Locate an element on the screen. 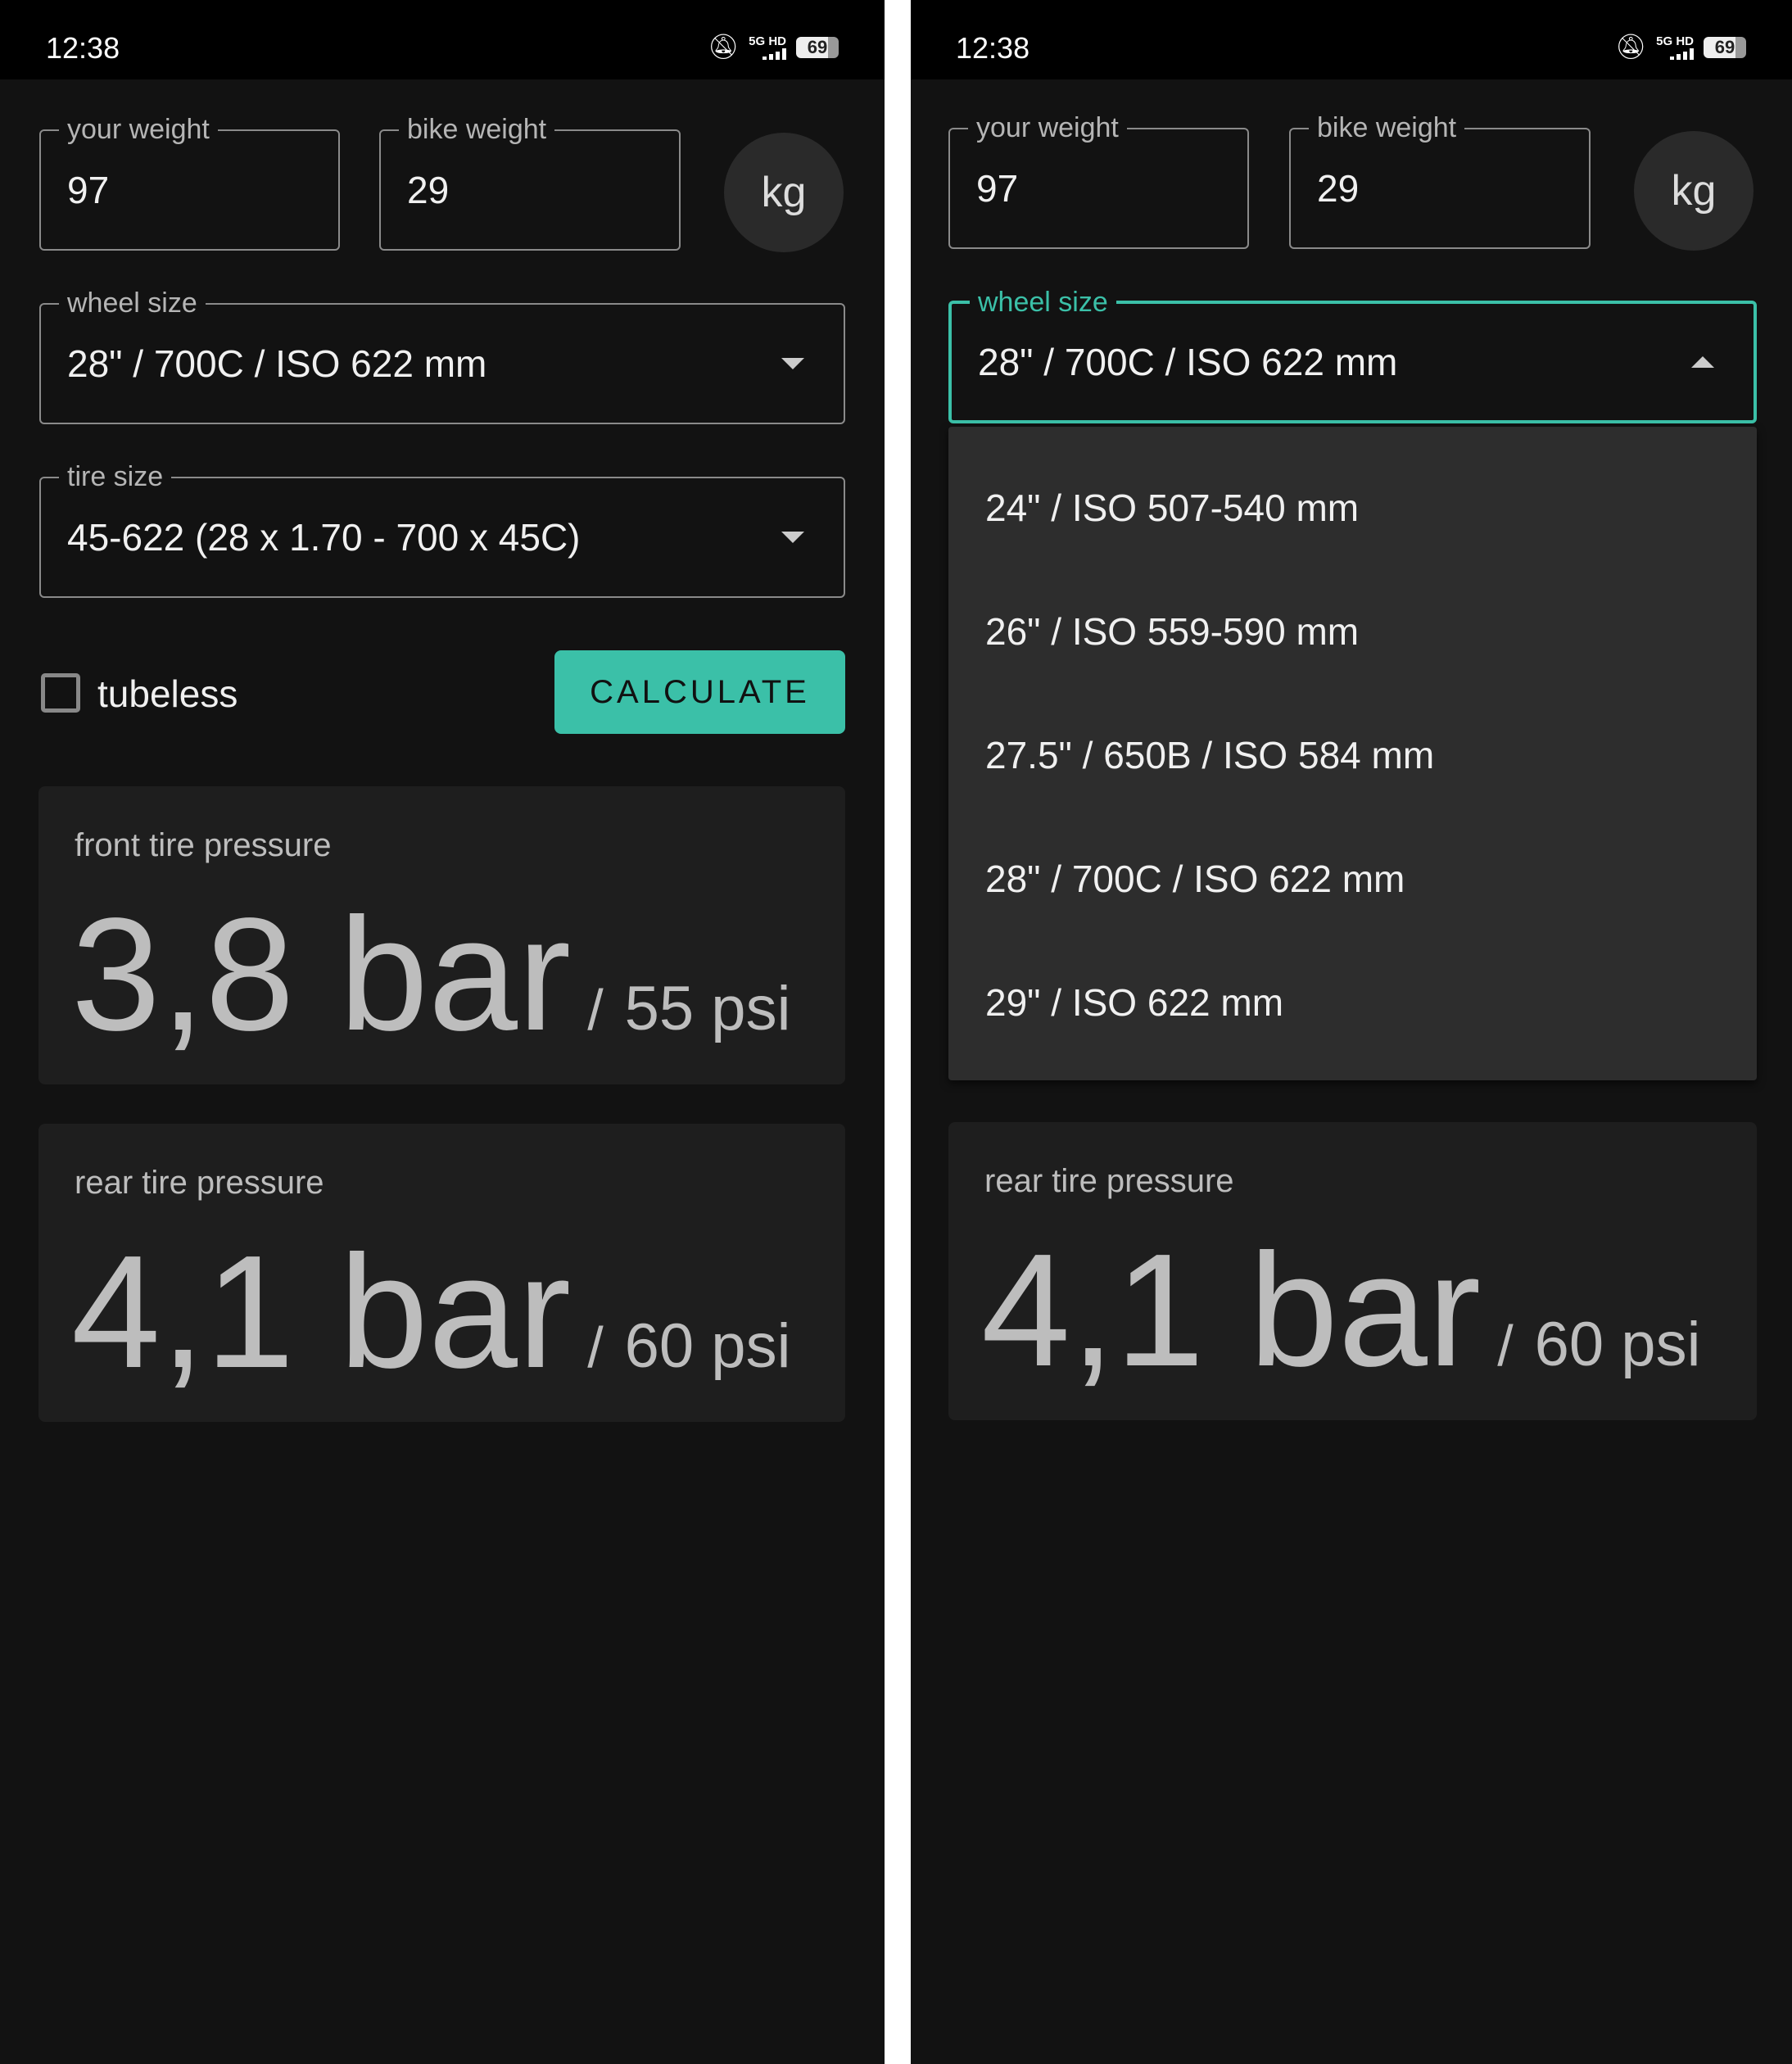 Image resolution: width=1792 pixels, height=2064 pixels. dropdown-arrow-up-icon is located at coordinates (1703, 362).